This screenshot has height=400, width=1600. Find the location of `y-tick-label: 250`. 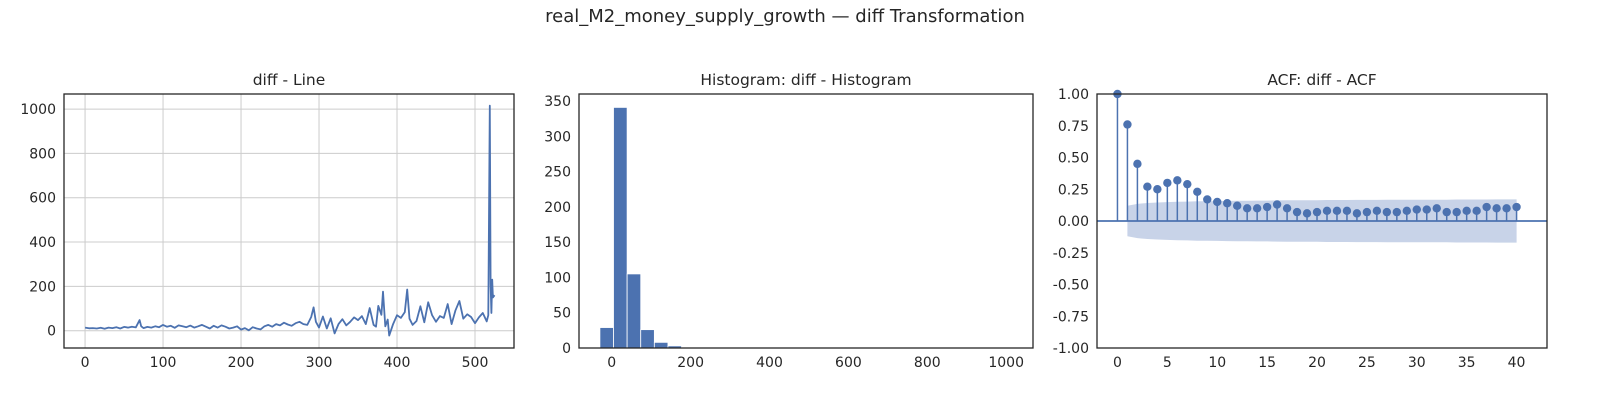

y-tick-label: 250 is located at coordinates (557, 173).